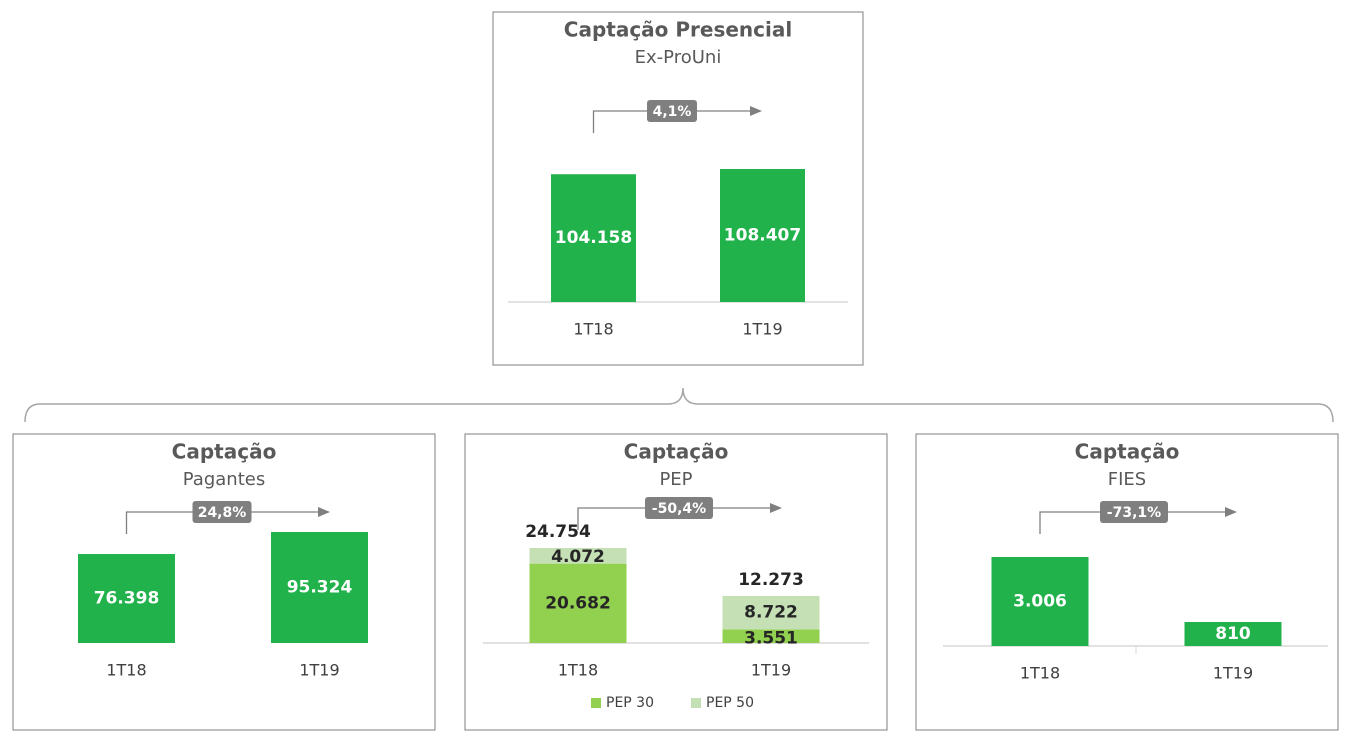  Describe the element at coordinates (675, 479) in the screenshot. I see `chart-subtitle: PEP` at that location.